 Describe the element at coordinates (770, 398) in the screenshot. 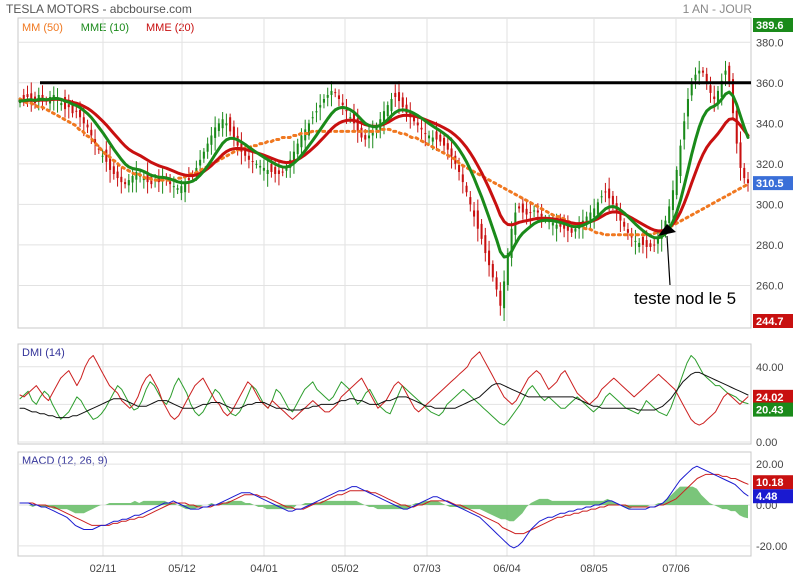

I see `badge-dmi-red: 24.02` at that location.